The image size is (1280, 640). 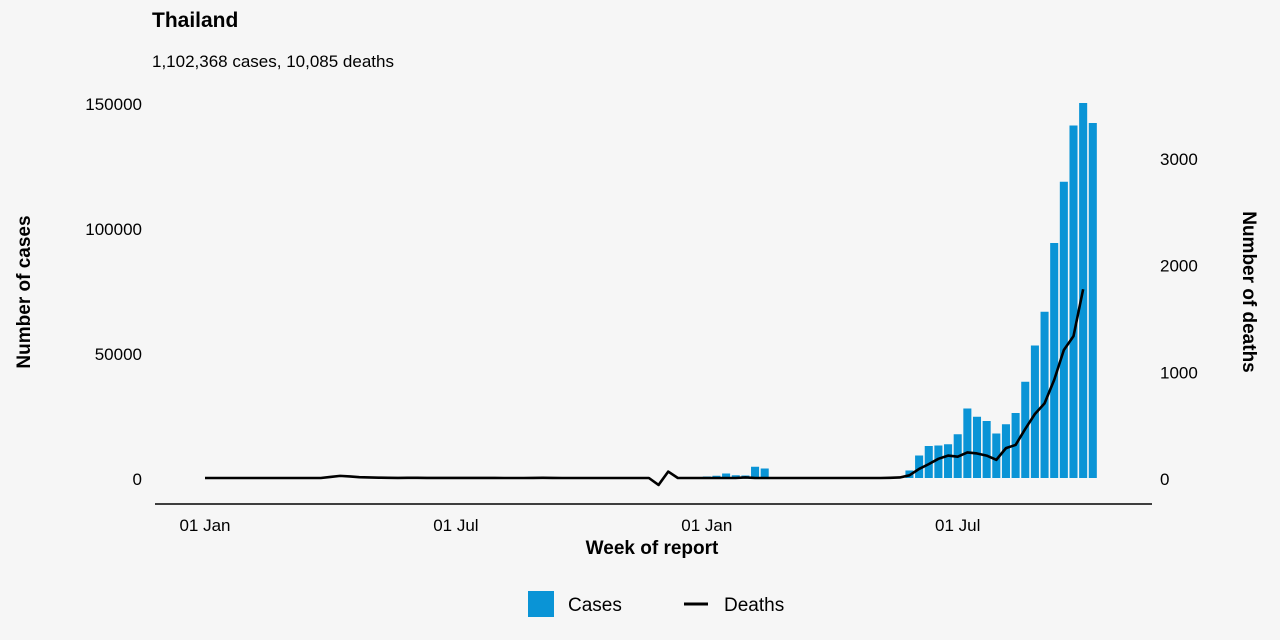 I want to click on x-ticks: 01 Jan 01 Jul 01 Jan 01 Jul, so click(x=579, y=525).